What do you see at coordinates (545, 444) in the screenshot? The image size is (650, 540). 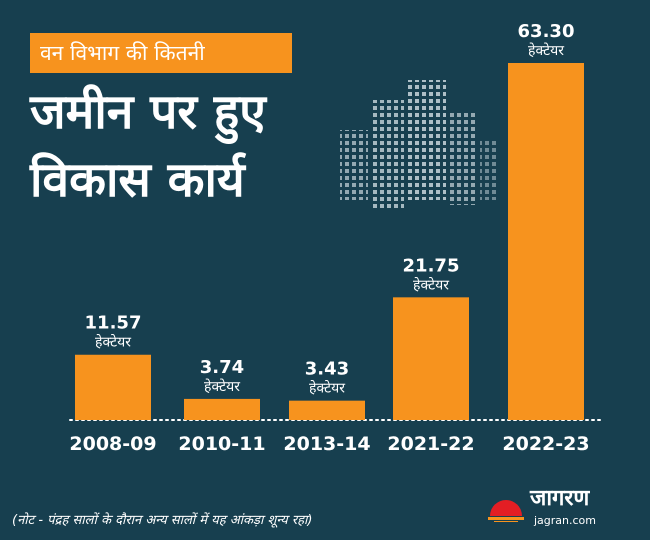 I see `x-tick-label: 2022-23` at bounding box center [545, 444].